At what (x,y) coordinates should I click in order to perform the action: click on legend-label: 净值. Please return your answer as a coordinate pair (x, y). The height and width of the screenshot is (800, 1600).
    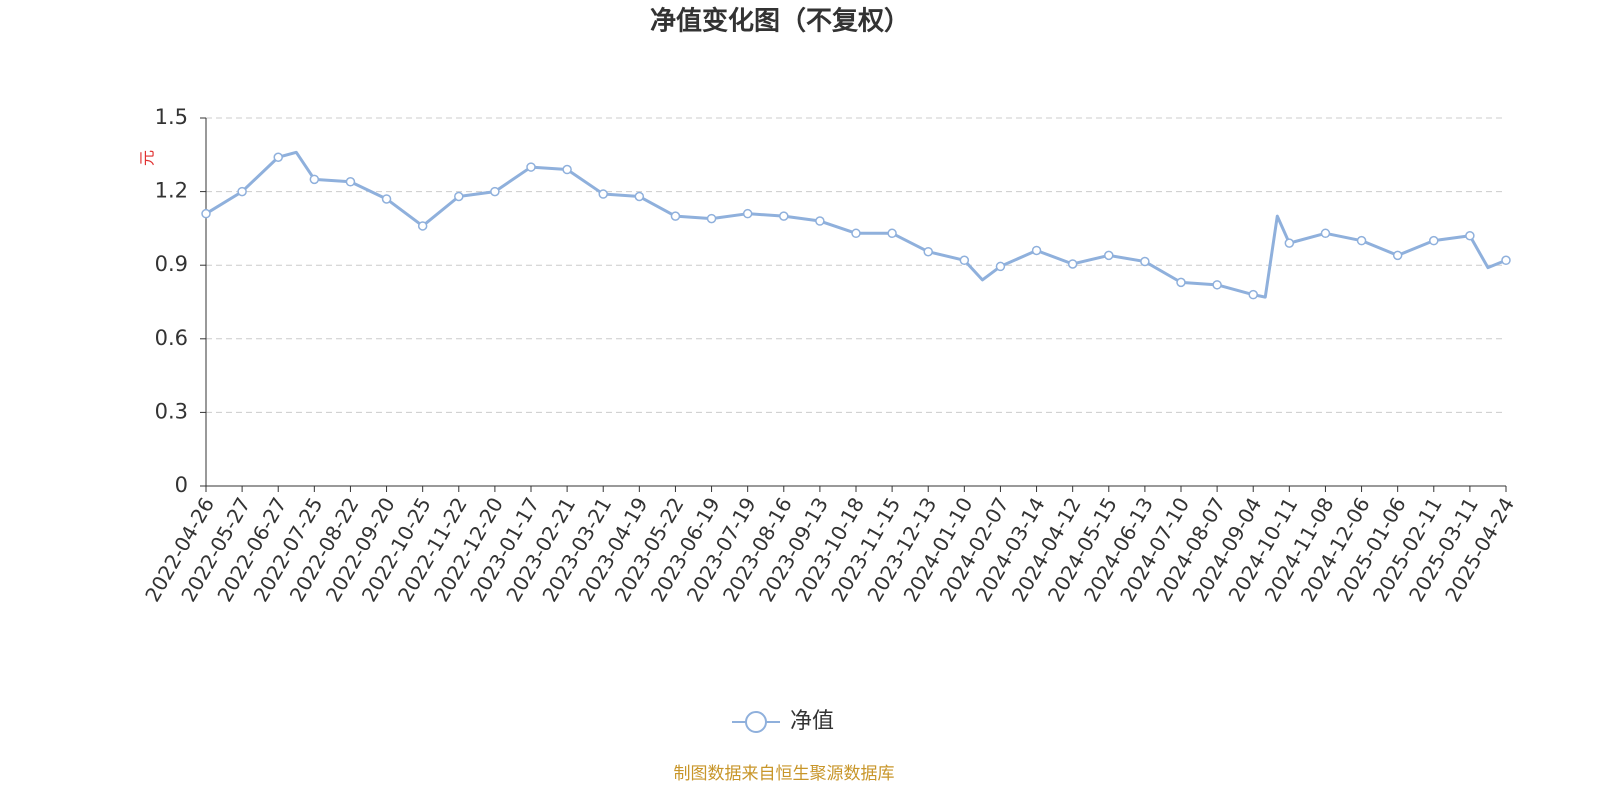
    Looking at the image, I should click on (812, 721).